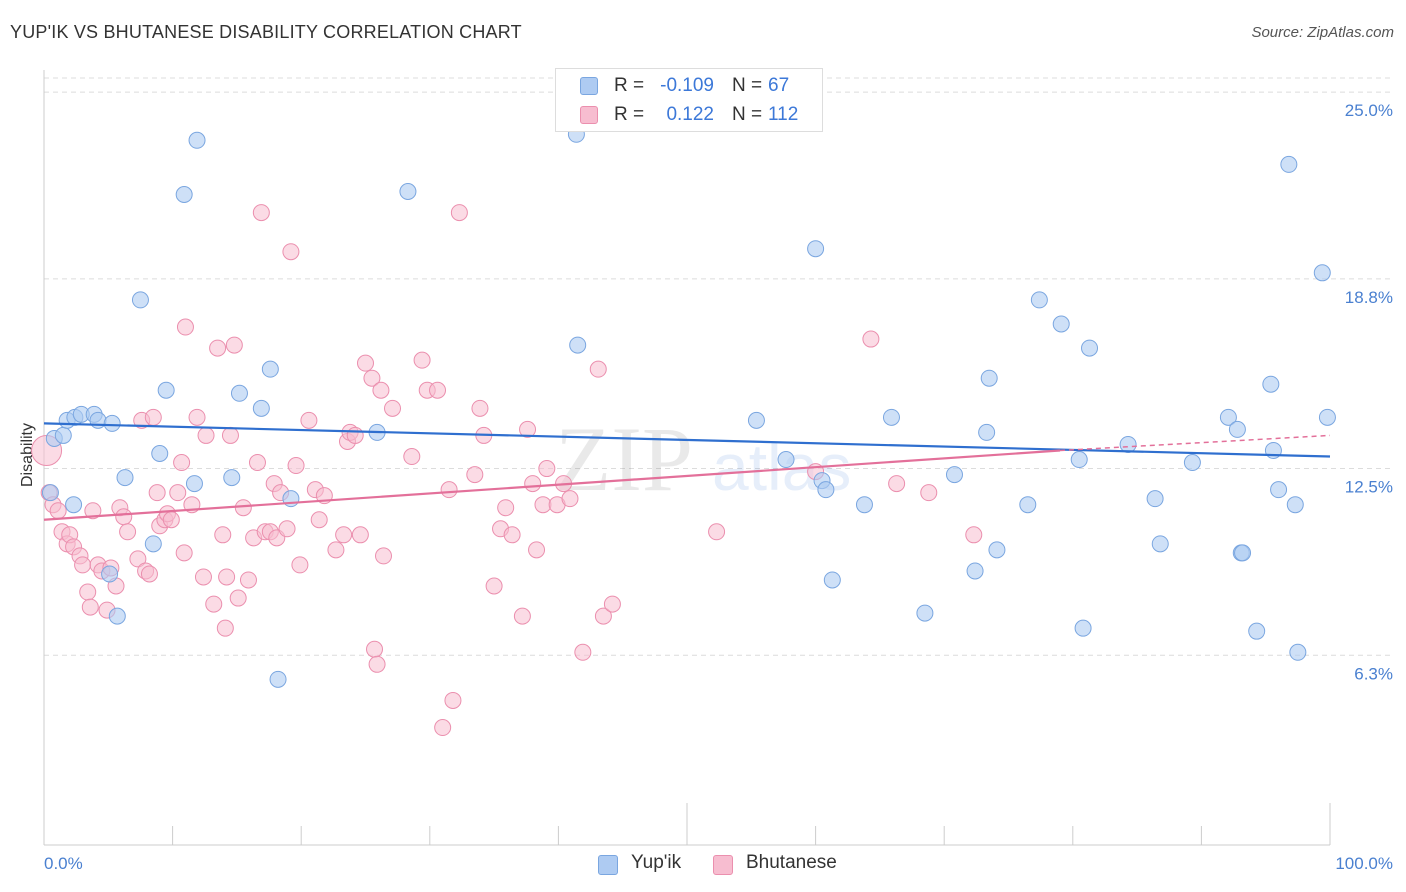 Image resolution: width=1406 pixels, height=892 pixels. What do you see at coordinates (1373, 673) in the screenshot?
I see `y-tick-label: 6.3%` at bounding box center [1373, 673].